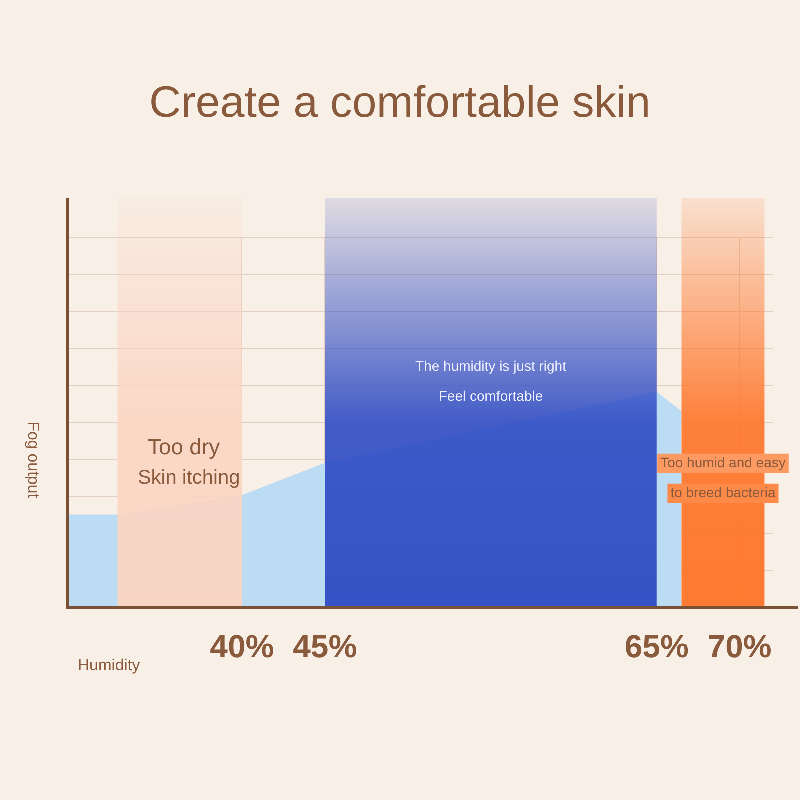 This screenshot has width=800, height=800. What do you see at coordinates (740, 646) in the screenshot?
I see `x-tick-label: 70%` at bounding box center [740, 646].